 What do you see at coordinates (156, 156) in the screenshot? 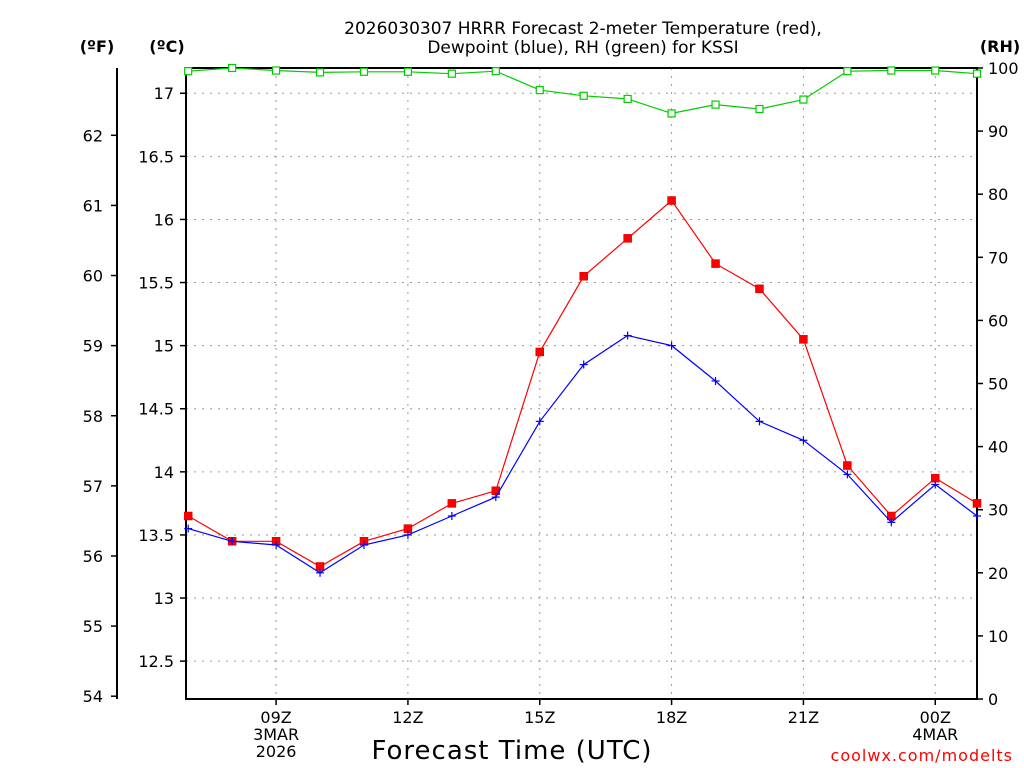
I see `celsius-tick-label: 16.5` at bounding box center [156, 156].